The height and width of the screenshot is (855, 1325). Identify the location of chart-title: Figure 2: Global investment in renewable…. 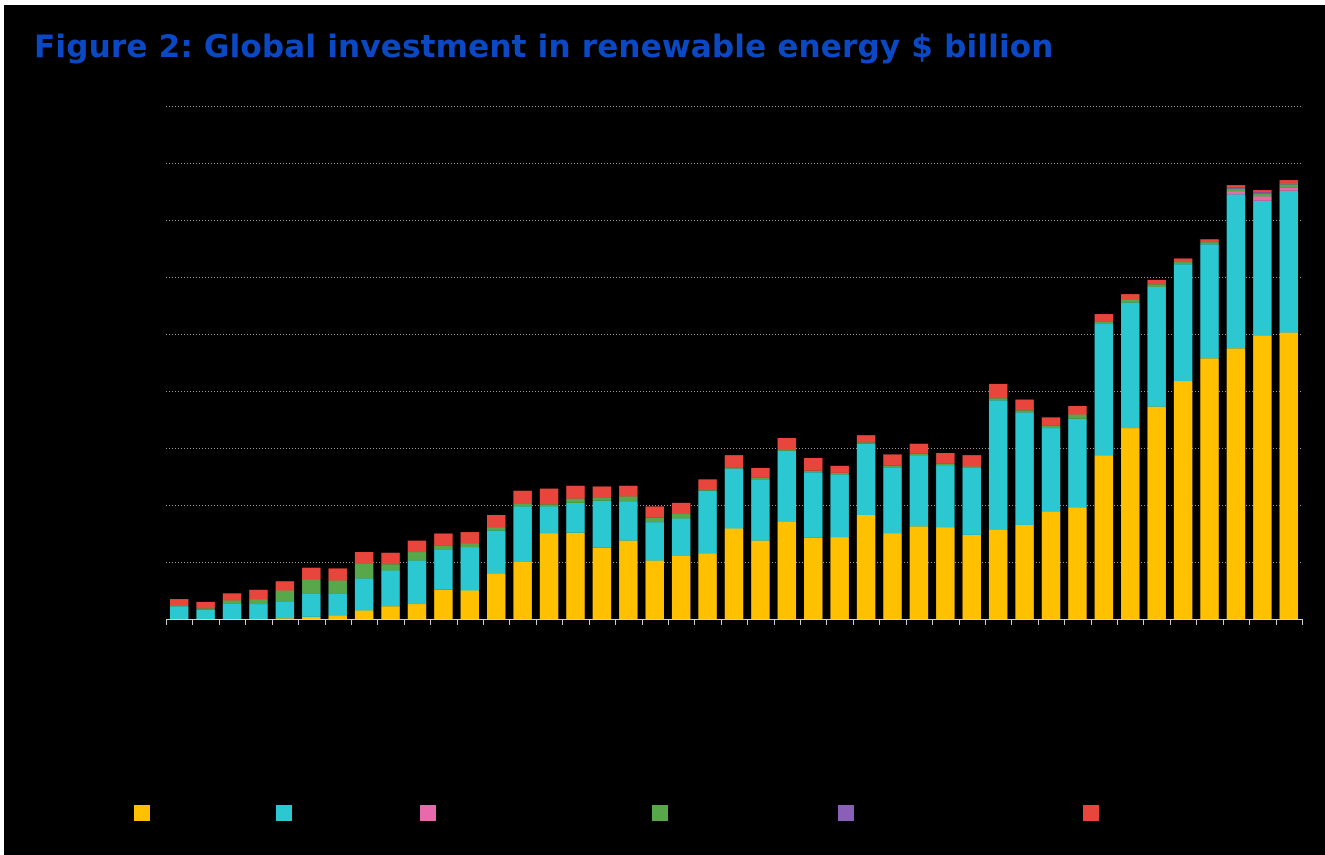
(544, 47).